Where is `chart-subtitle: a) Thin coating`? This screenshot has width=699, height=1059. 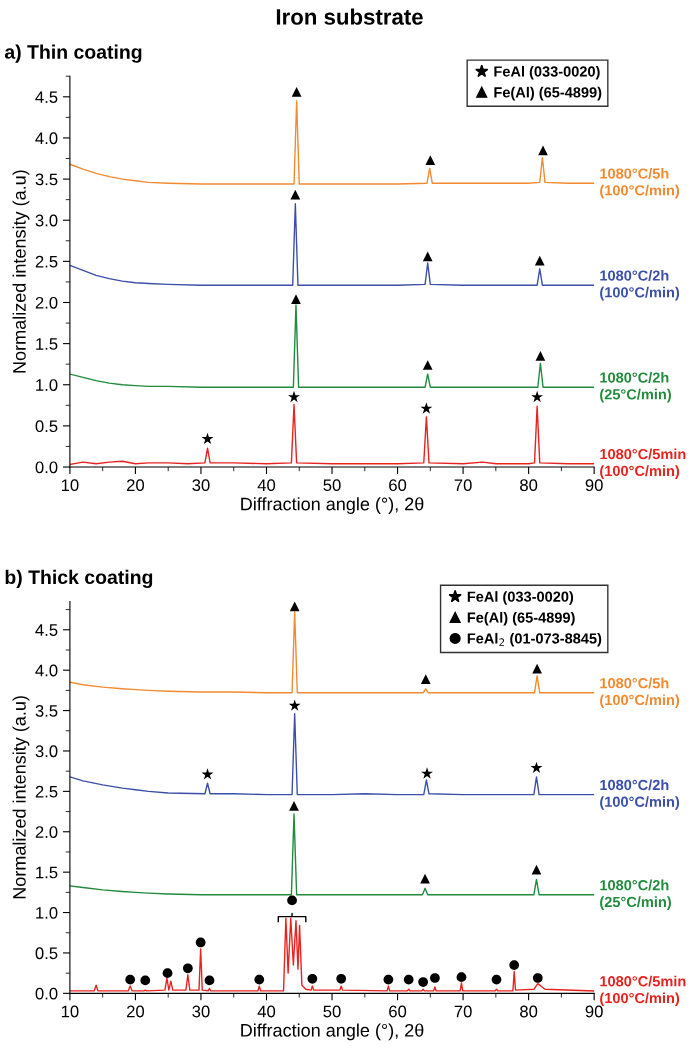
chart-subtitle: a) Thin coating is located at coordinates (73, 53).